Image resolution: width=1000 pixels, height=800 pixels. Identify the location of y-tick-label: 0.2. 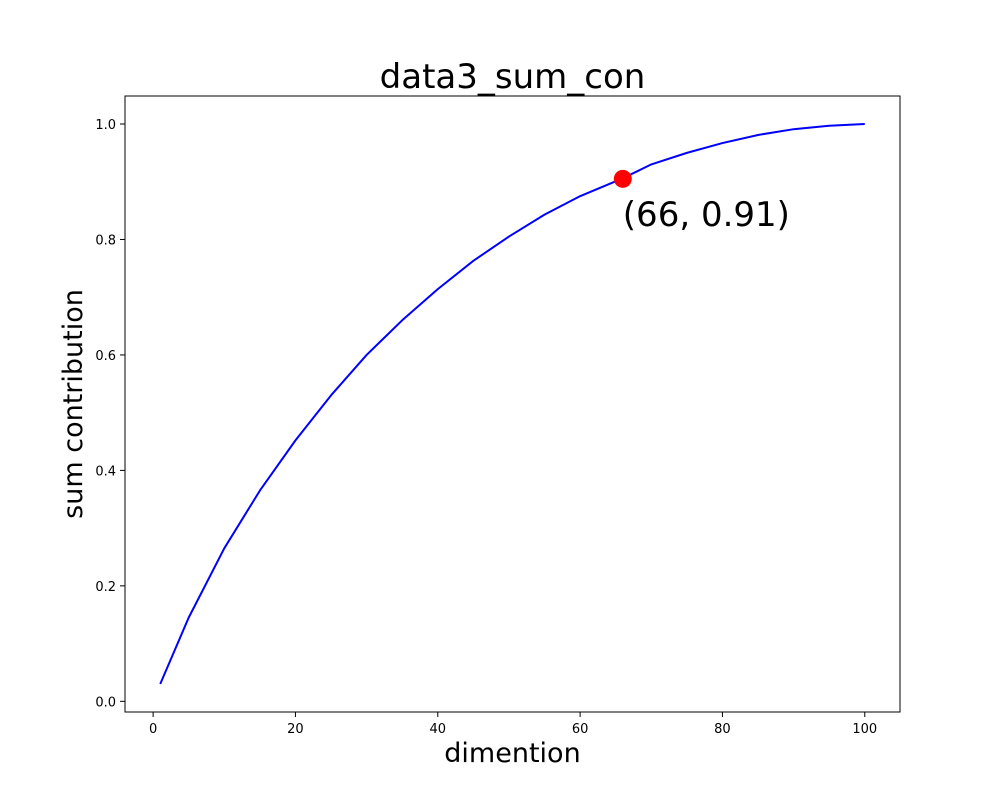
(105, 587).